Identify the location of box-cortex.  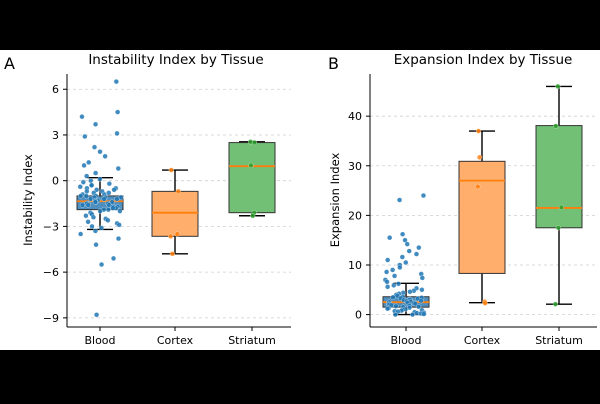
(175, 213).